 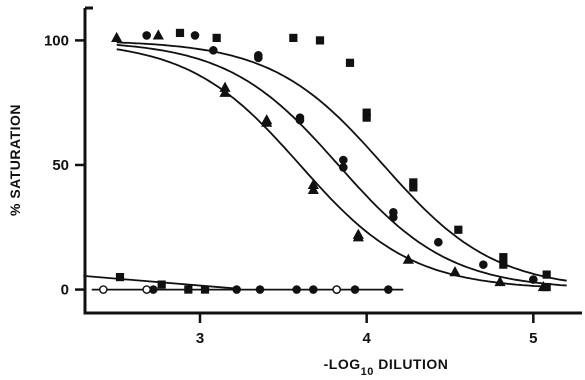 I want to click on x-axis-label-subscript: 10, so click(x=367, y=372).